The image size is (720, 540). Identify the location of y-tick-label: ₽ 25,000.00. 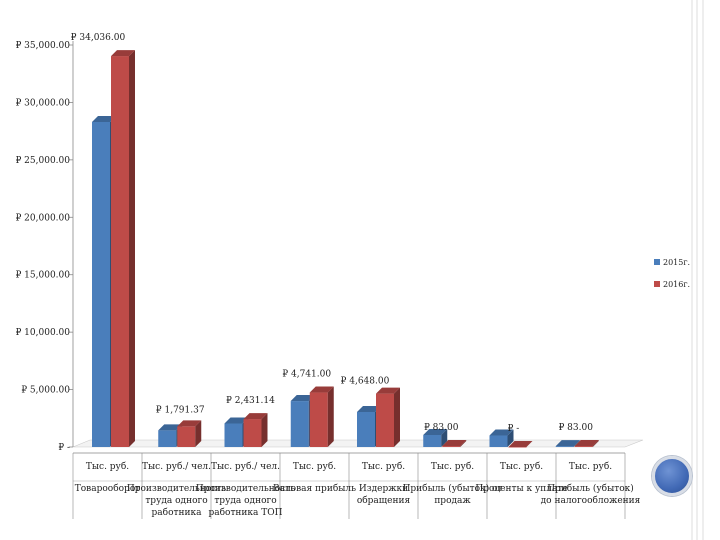
(43, 161).